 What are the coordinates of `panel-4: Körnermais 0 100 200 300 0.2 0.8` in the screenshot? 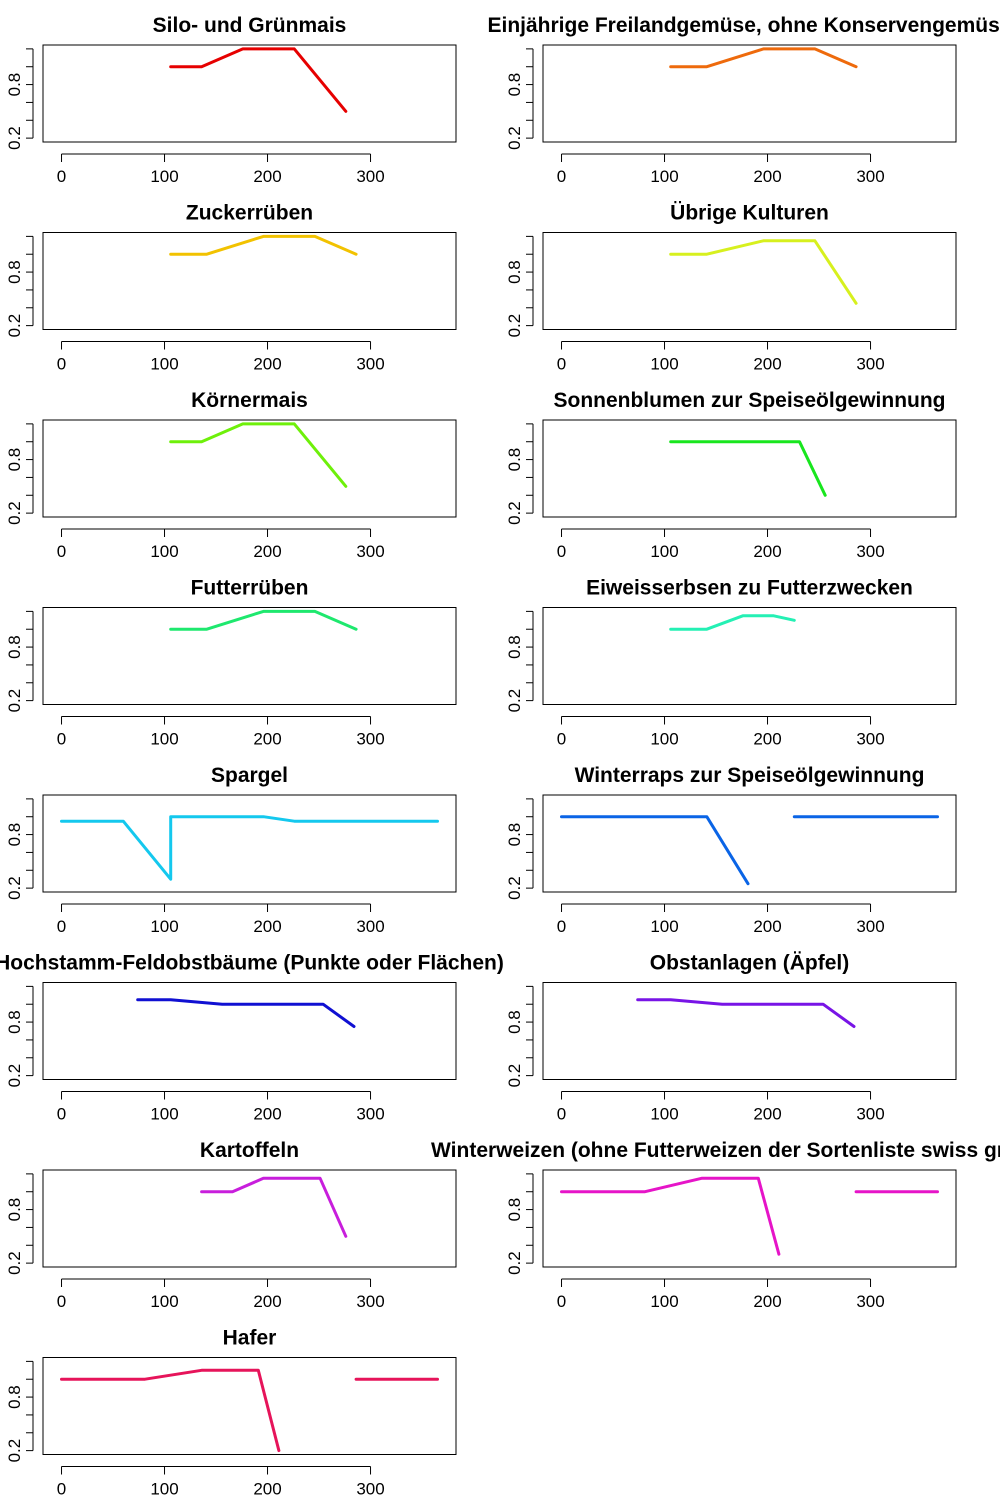 It's located at (231, 475).